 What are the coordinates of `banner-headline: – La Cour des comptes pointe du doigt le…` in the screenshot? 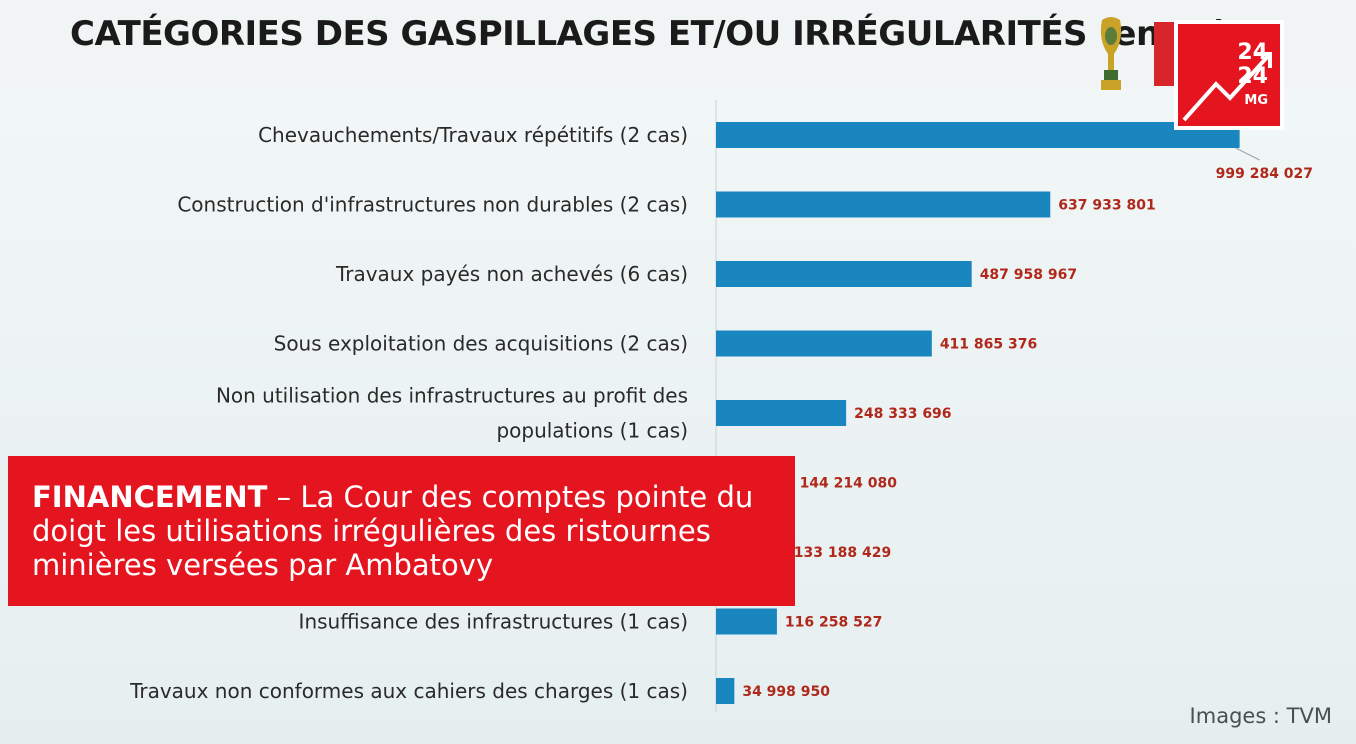 It's located at (393, 531).